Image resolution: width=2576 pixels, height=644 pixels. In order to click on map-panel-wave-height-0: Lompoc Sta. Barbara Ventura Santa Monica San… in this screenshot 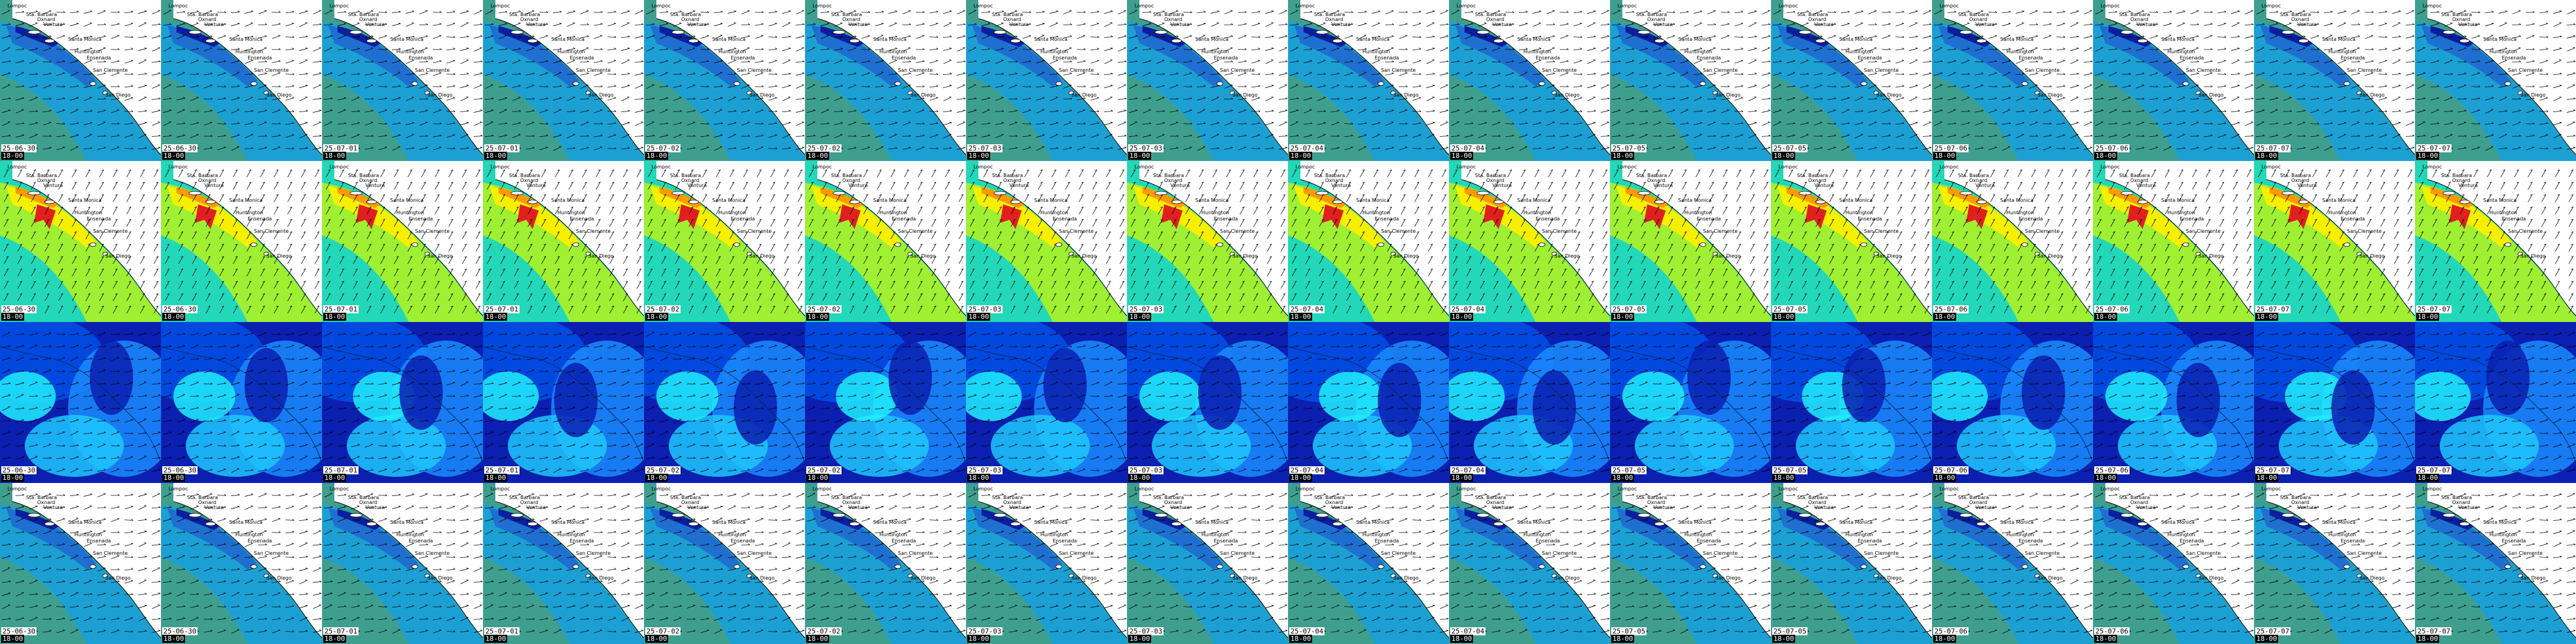, I will do `click(80, 80)`.